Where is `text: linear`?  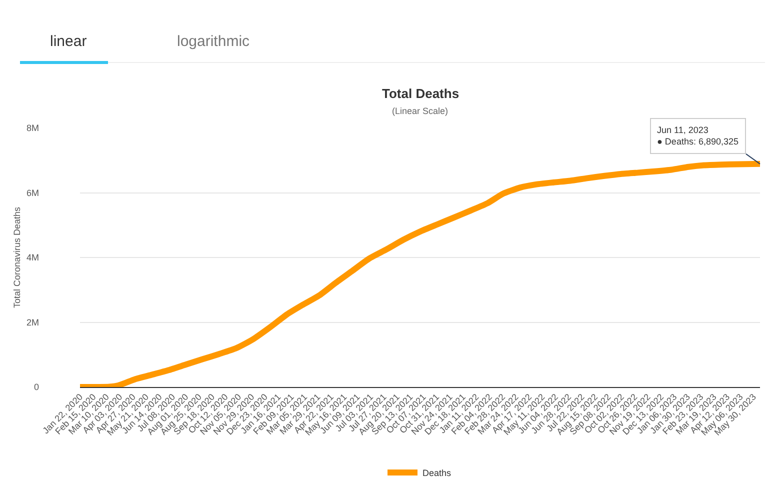
text: linear is located at coordinates (68, 41).